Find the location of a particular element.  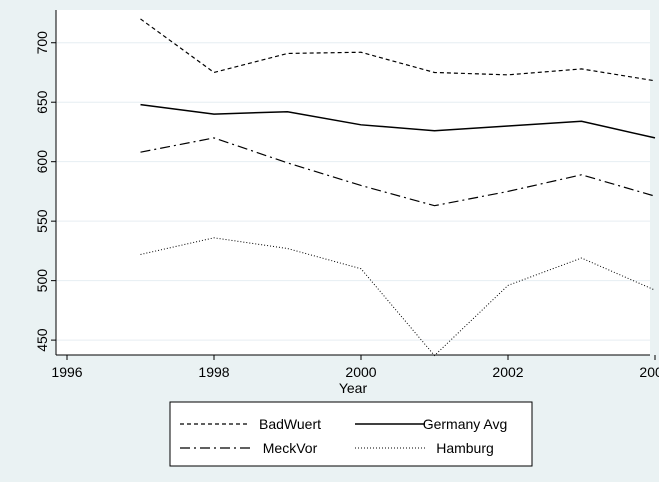

legend-box is located at coordinates (351, 434).